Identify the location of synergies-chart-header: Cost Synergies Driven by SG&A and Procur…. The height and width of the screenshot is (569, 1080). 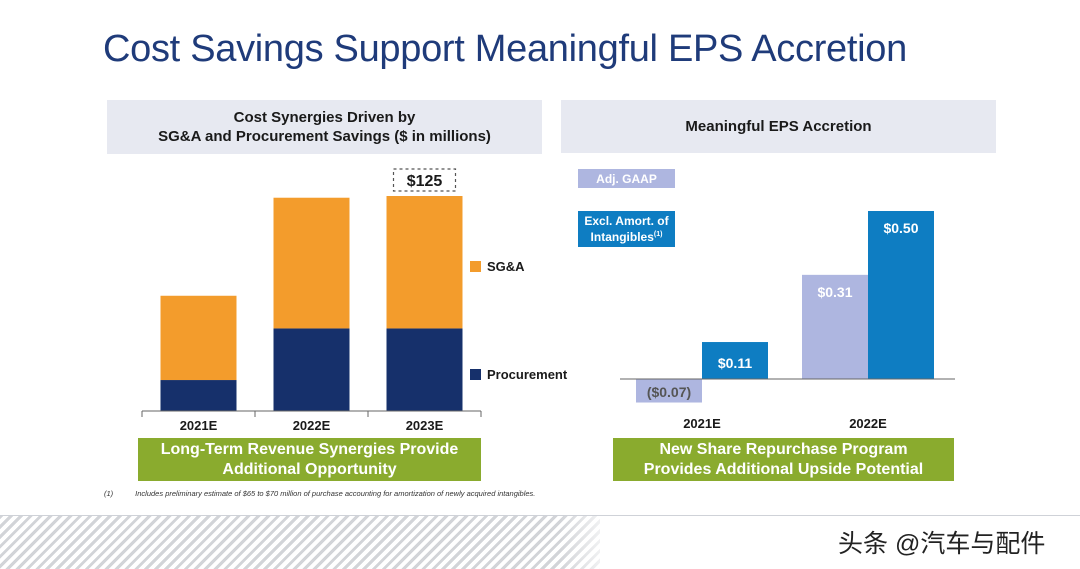
(324, 127).